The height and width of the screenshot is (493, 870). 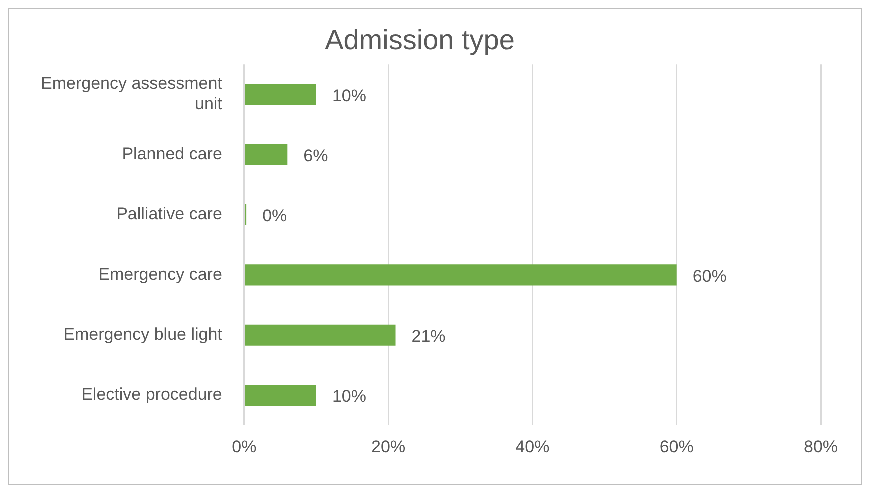 What do you see at coordinates (429, 336) in the screenshot?
I see `data-label: 21%` at bounding box center [429, 336].